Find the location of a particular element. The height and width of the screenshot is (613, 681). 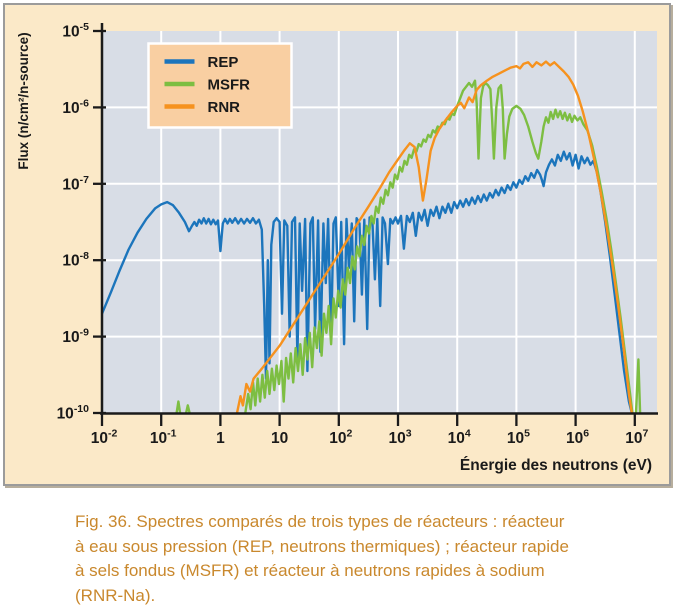

x-tick-label: 10⁻² is located at coordinates (104, 438).